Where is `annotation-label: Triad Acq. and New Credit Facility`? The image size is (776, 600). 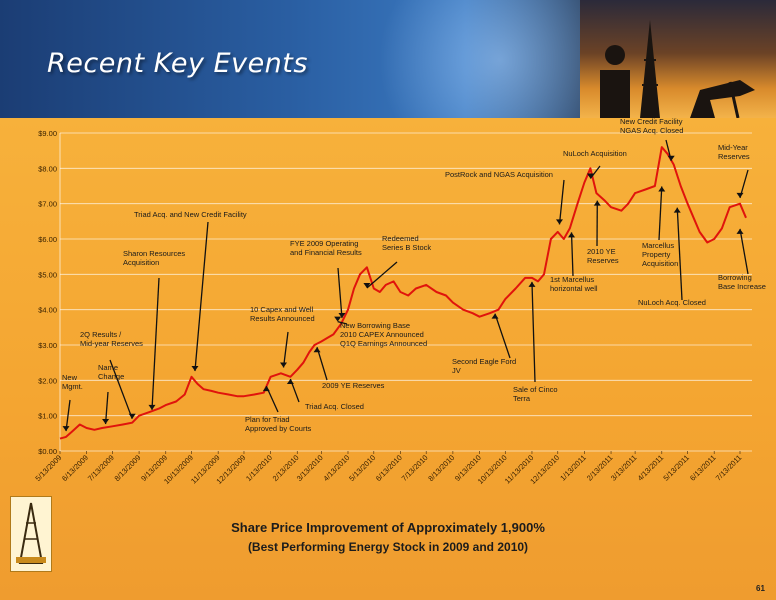
annotation-label: Triad Acq. and New Credit Facility is located at coordinates (190, 214).